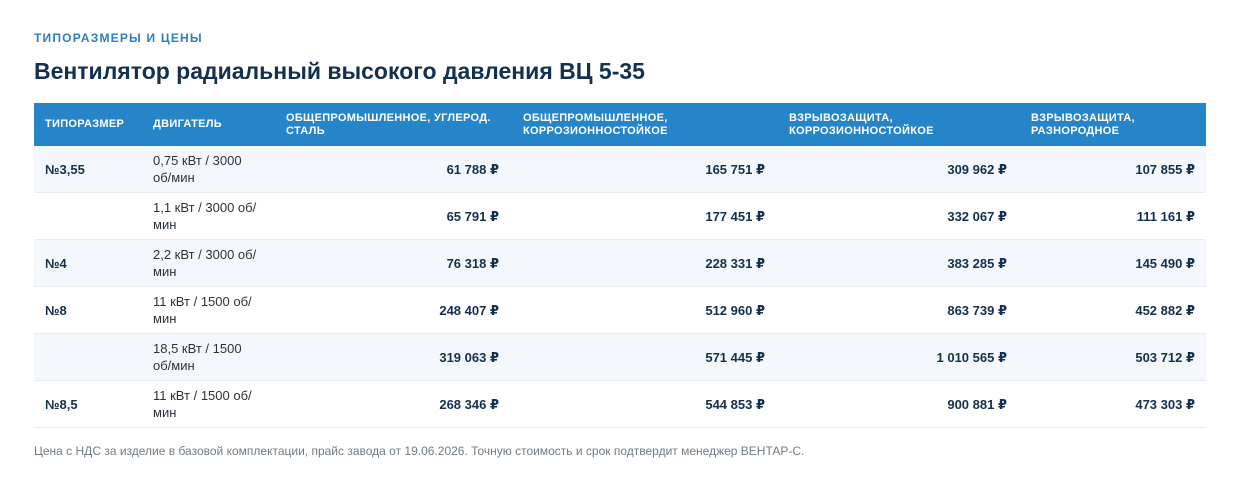 The width and height of the screenshot is (1240, 490). I want to click on cell-size: №4, so click(88, 263).